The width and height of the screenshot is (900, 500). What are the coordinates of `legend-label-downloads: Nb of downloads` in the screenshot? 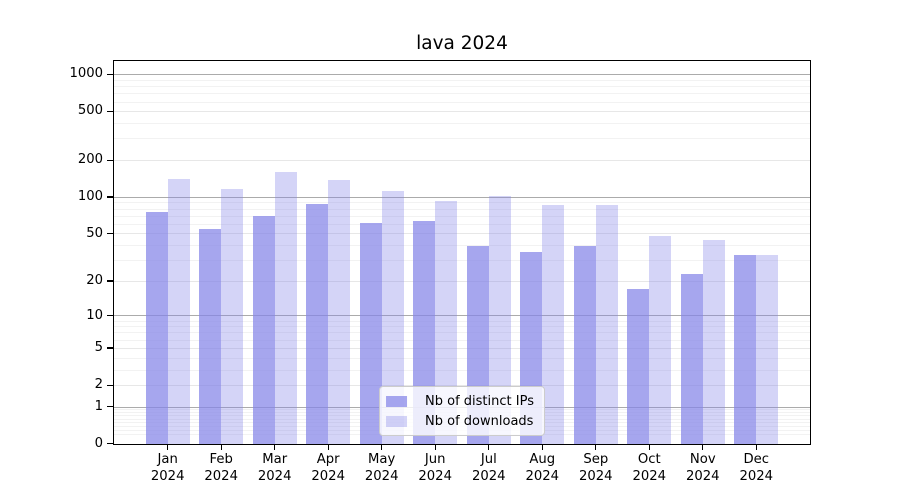 It's located at (479, 421).